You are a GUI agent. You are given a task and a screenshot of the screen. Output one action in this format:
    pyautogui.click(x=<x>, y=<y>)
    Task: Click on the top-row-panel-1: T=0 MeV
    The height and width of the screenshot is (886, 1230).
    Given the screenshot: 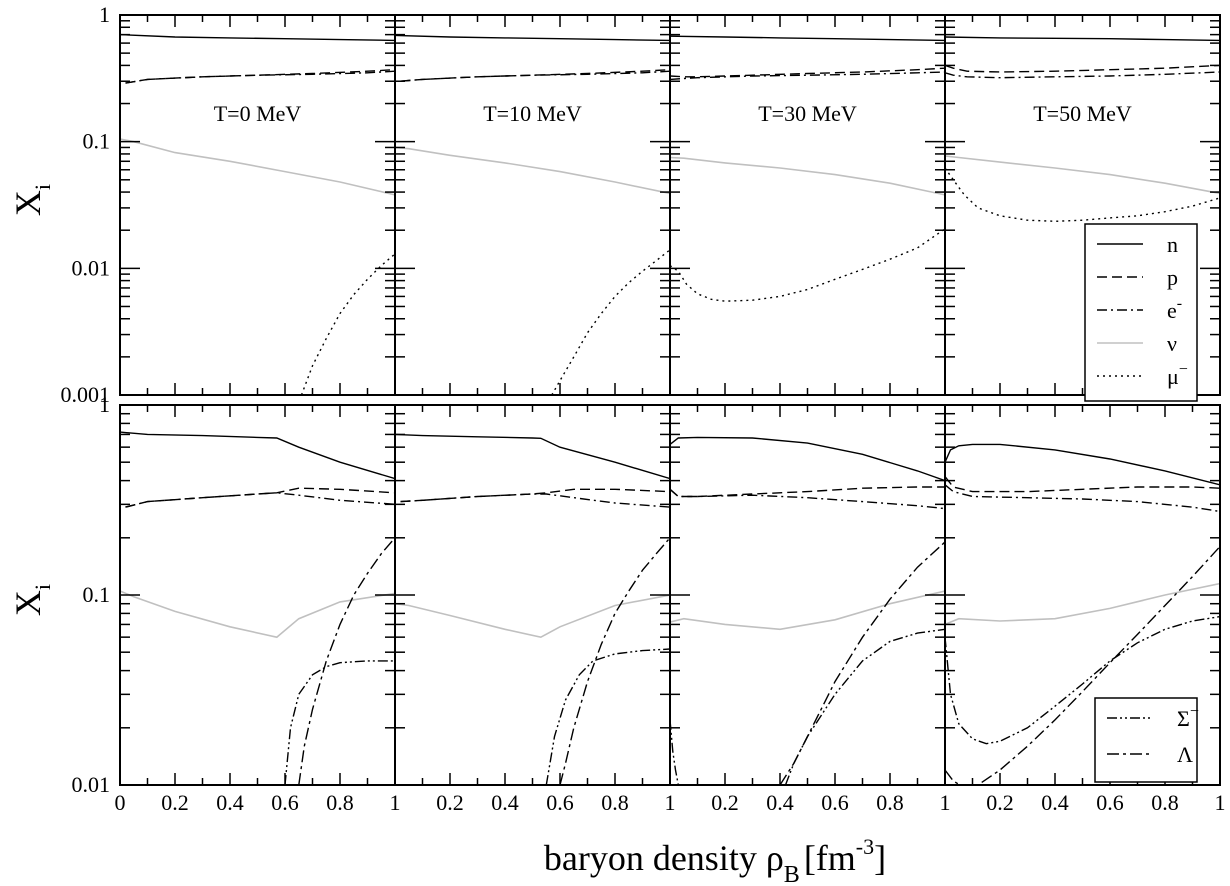 What is the action you would take?
    pyautogui.click(x=257, y=205)
    